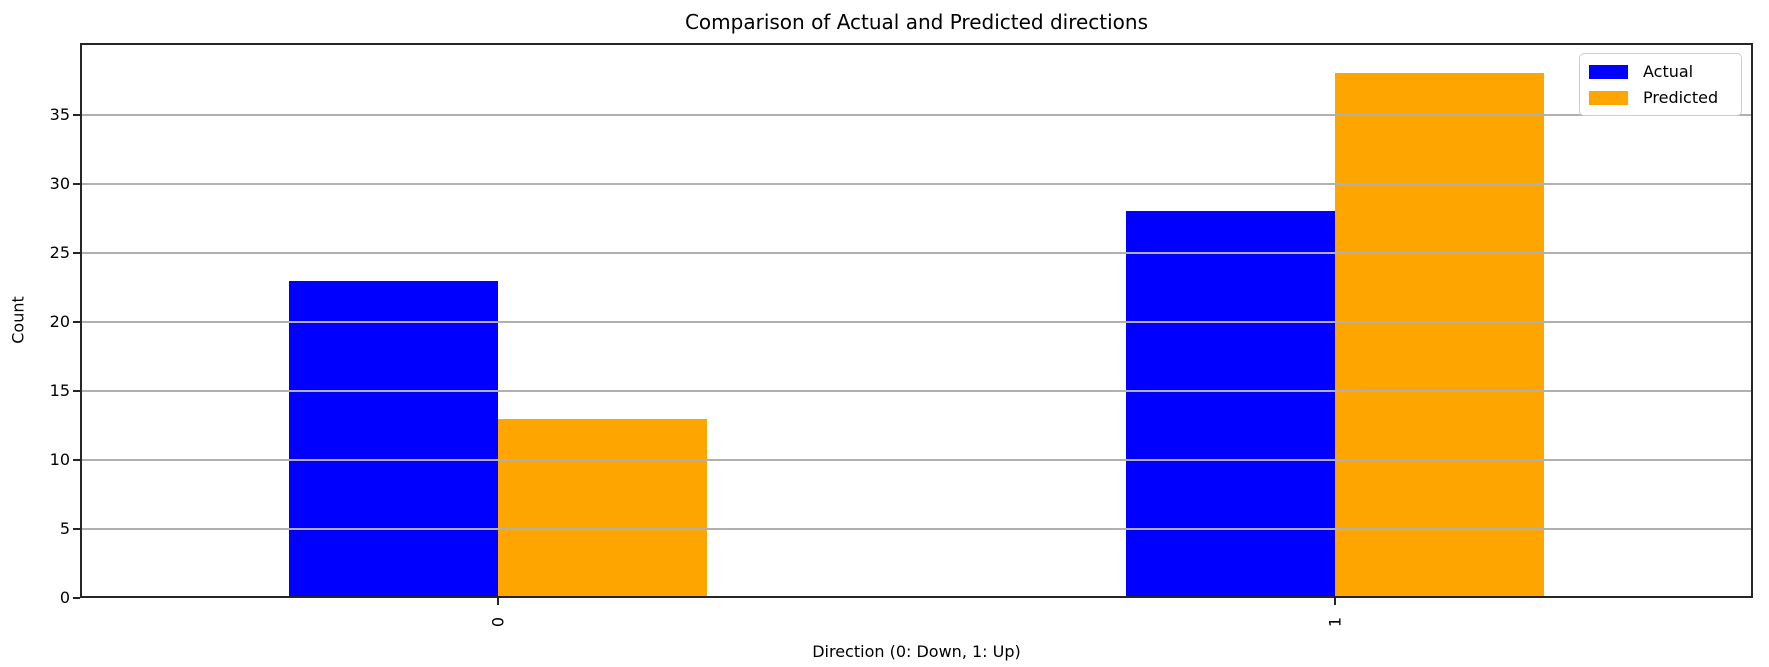 The height and width of the screenshot is (667, 1769). I want to click on x-axis-label: Direction (0: Down, 1: Up), so click(916, 651).